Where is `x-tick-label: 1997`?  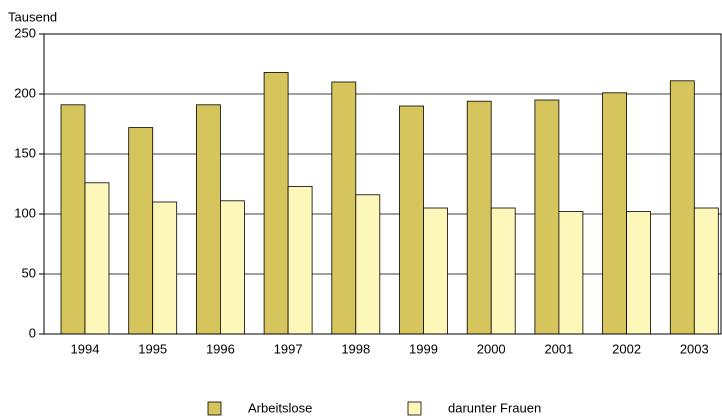 x-tick-label: 1997 is located at coordinates (288, 348).